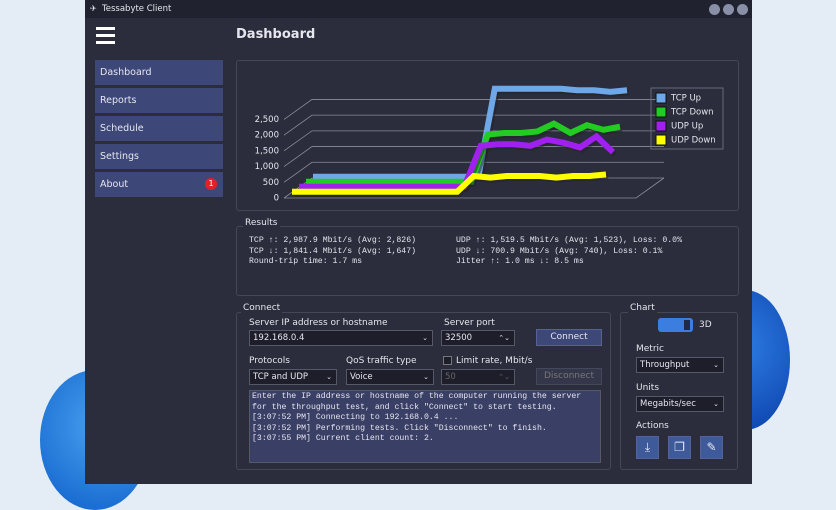 The image size is (836, 510). I want to click on legend-box, so click(687, 118).